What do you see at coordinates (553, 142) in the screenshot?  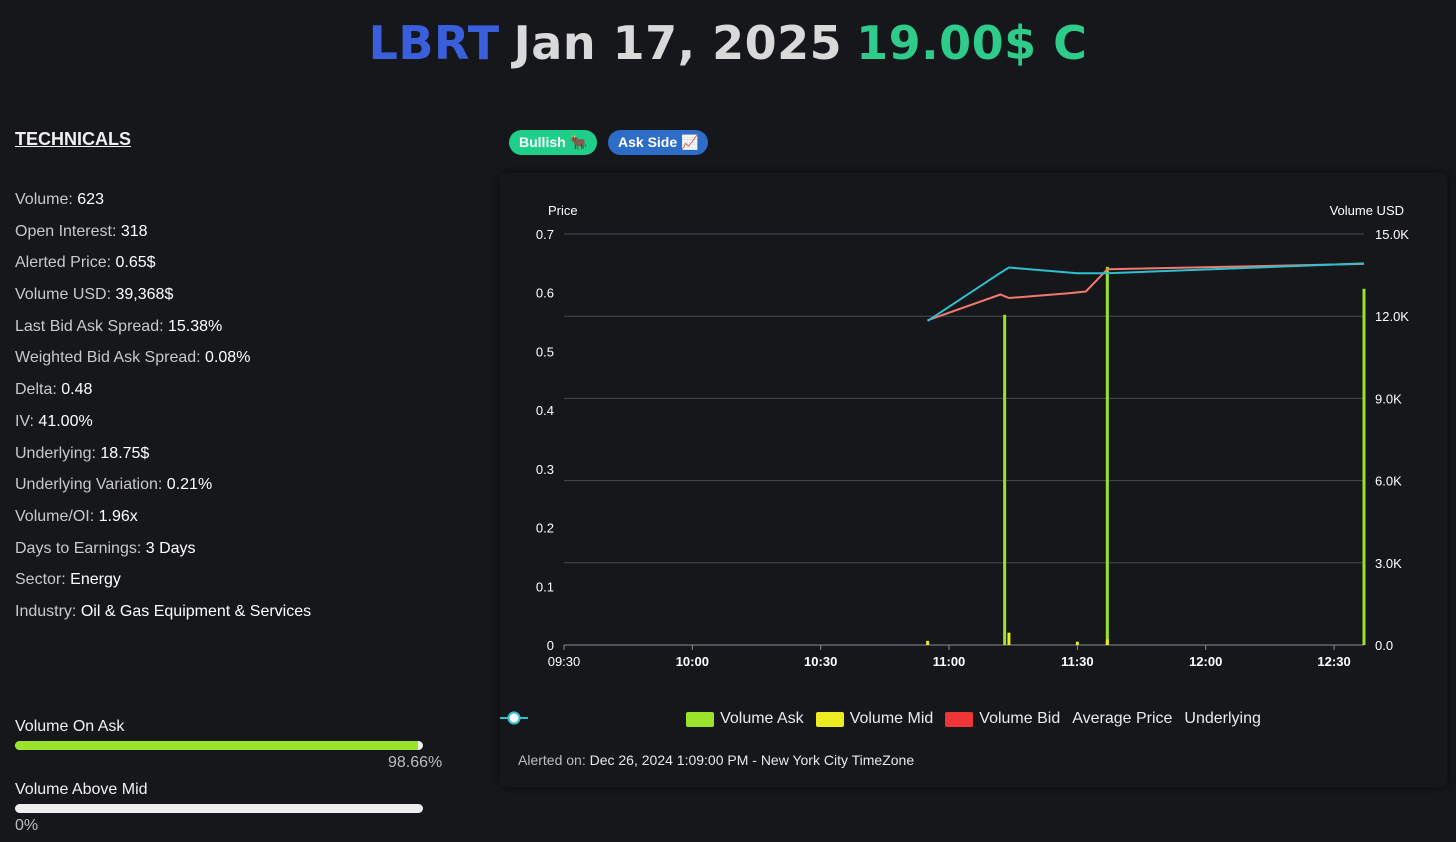 I see `bullish-badge: Bullish 🐂` at bounding box center [553, 142].